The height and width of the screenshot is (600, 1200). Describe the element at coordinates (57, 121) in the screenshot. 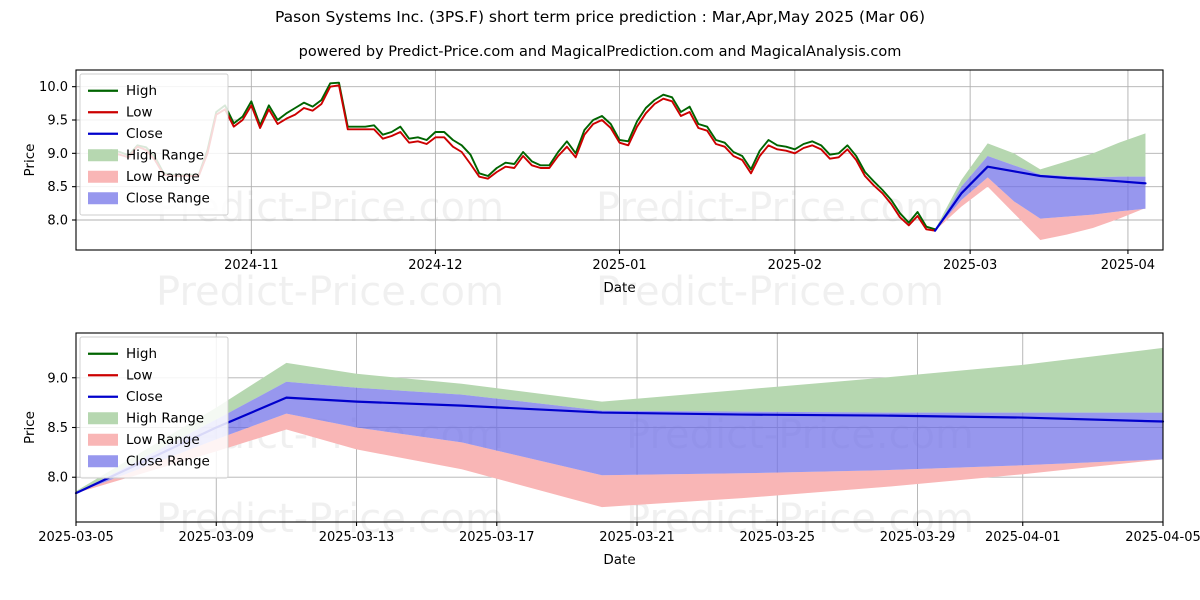

I see `y-tick-label: 9.5` at that location.